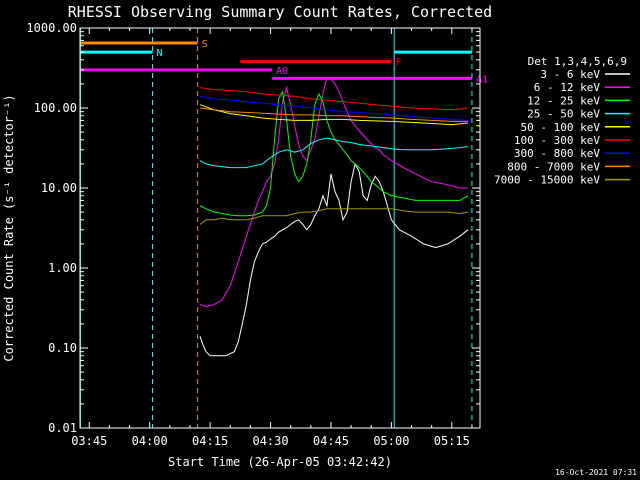 The width and height of the screenshot is (640, 480). Describe the element at coordinates (563, 114) in the screenshot. I see `legend-label-3: 25 - 50 keV` at that location.